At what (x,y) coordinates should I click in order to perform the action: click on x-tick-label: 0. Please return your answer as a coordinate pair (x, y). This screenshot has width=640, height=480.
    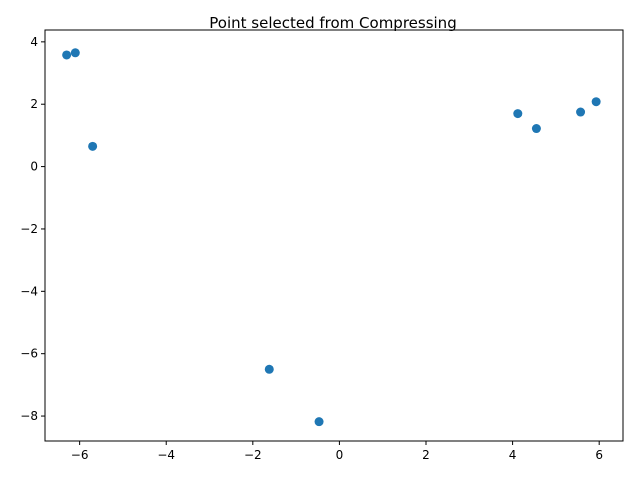
    Looking at the image, I should click on (340, 455).